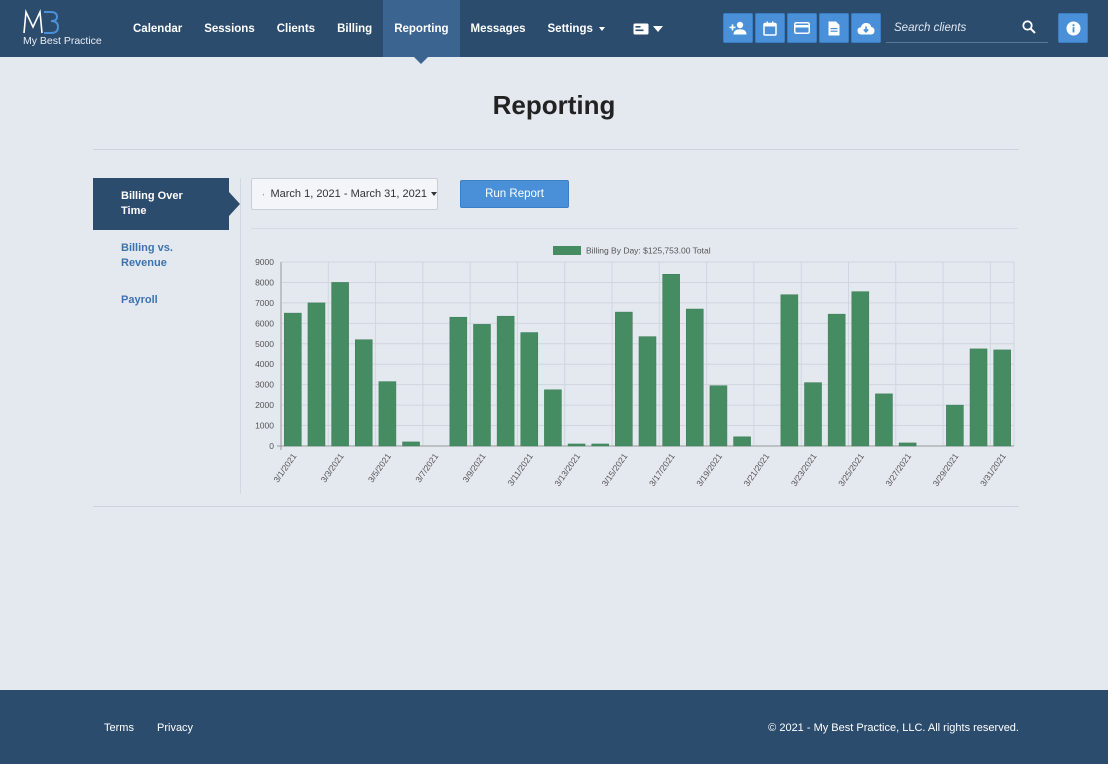 The height and width of the screenshot is (764, 1108). I want to click on search-icon, so click(1029, 27).